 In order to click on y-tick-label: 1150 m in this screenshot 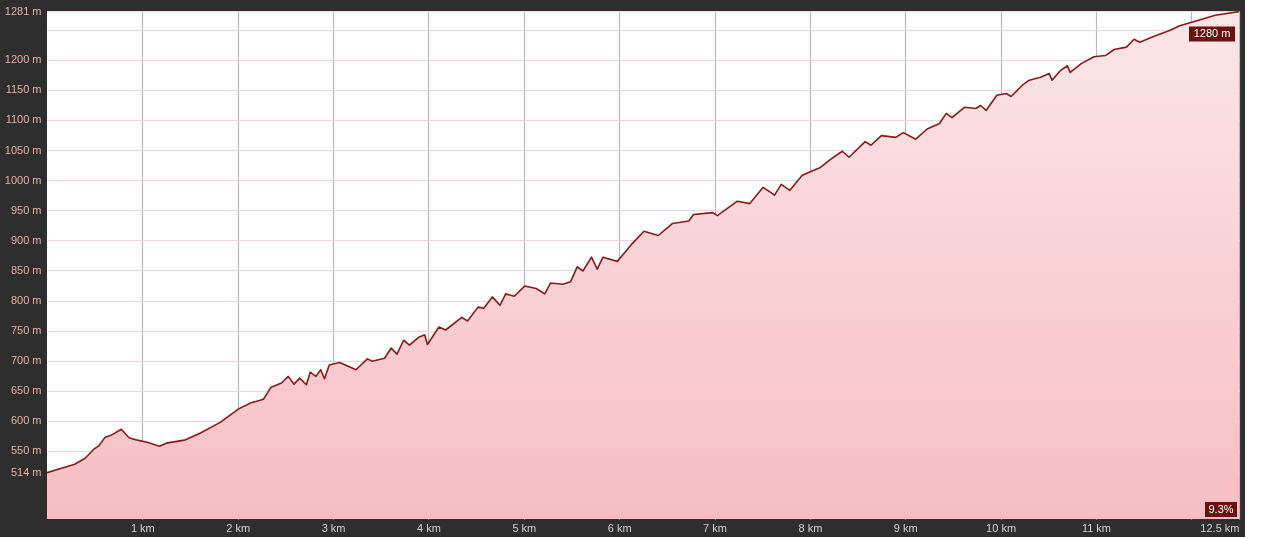, I will do `click(23, 89)`.